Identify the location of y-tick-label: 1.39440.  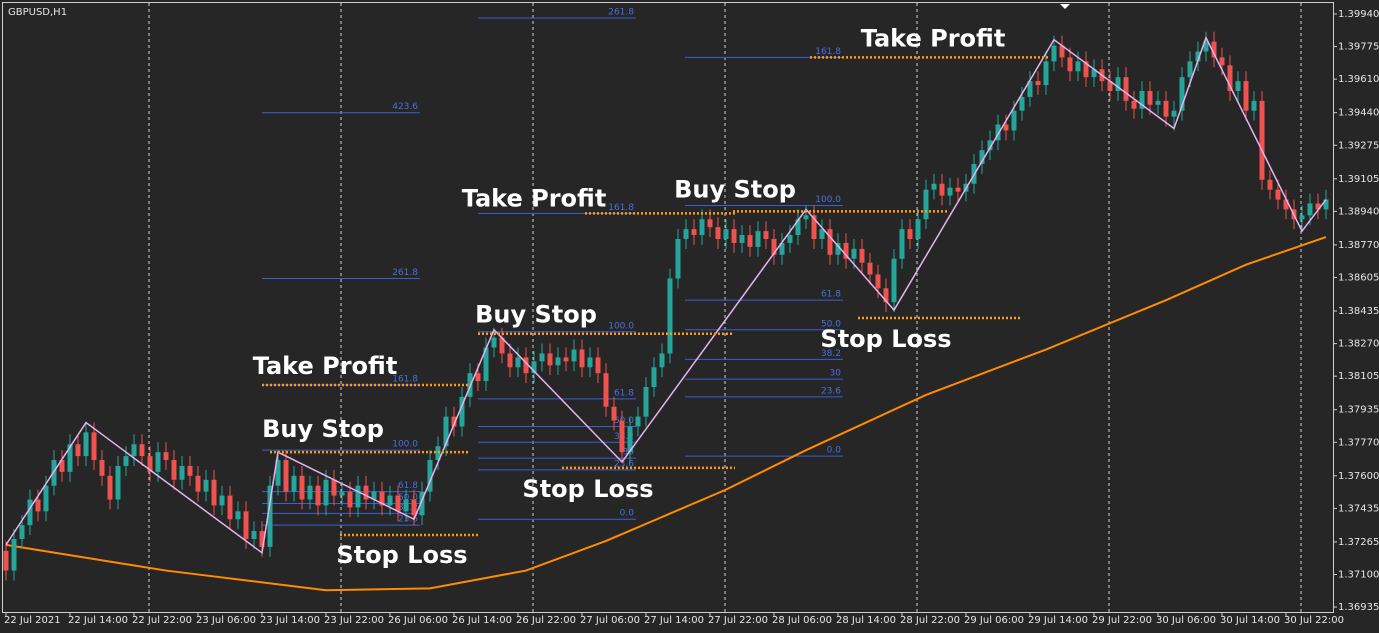
(1358, 113).